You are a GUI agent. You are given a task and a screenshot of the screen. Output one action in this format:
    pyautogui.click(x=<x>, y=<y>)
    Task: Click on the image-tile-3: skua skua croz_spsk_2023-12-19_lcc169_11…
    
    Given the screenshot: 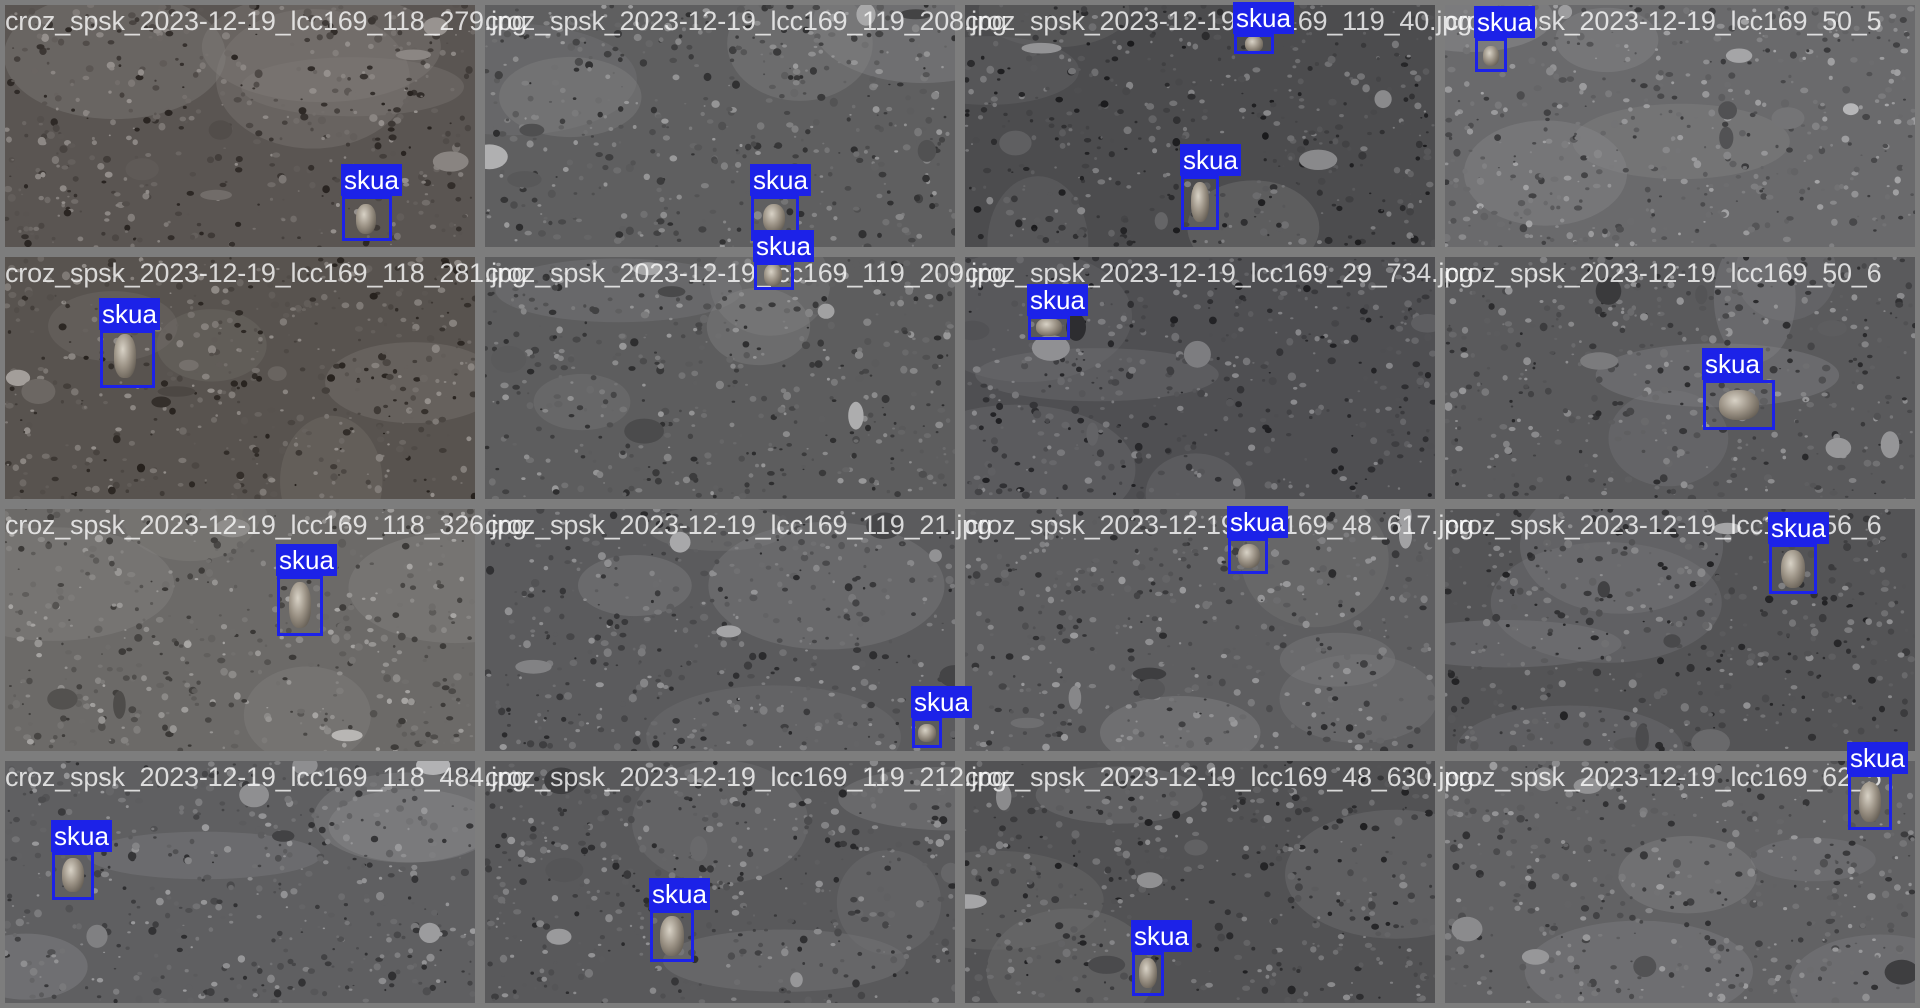 What is the action you would take?
    pyautogui.click(x=1216, y=126)
    